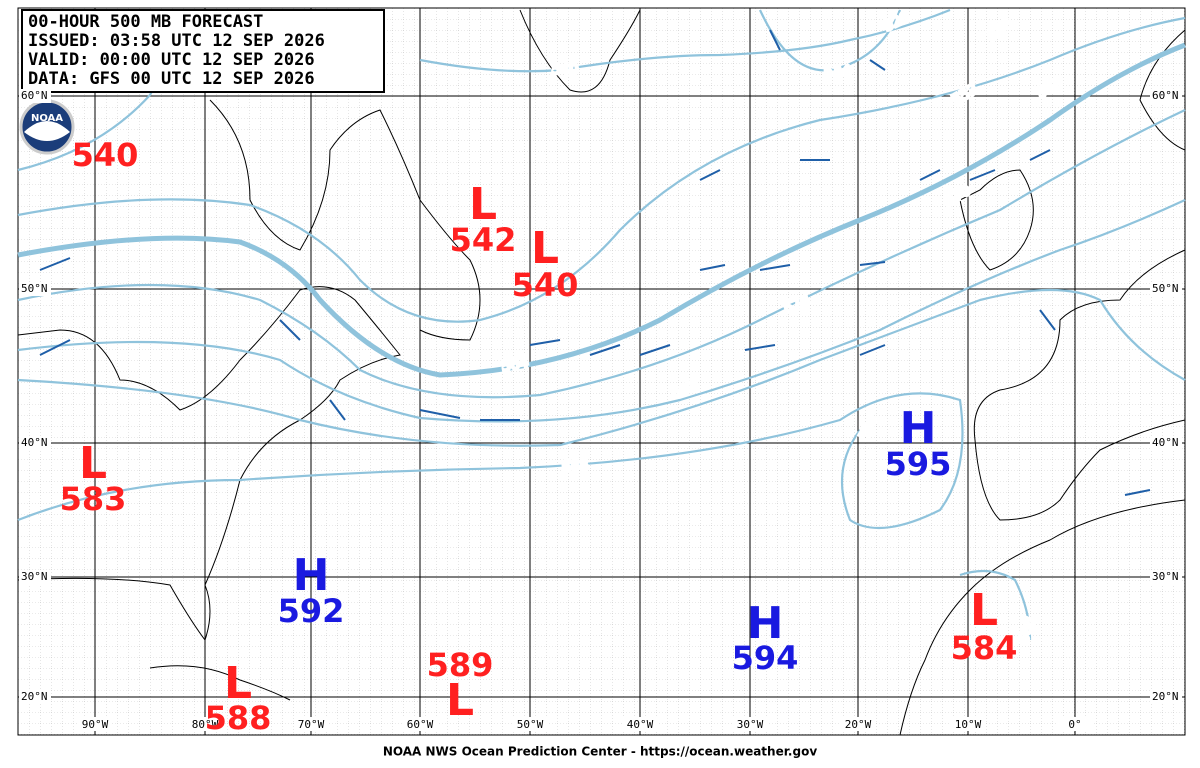 This screenshot has width=1200, height=768. I want to click on header-line: 00-HOUR 500 MB FORECAST, so click(145, 22).